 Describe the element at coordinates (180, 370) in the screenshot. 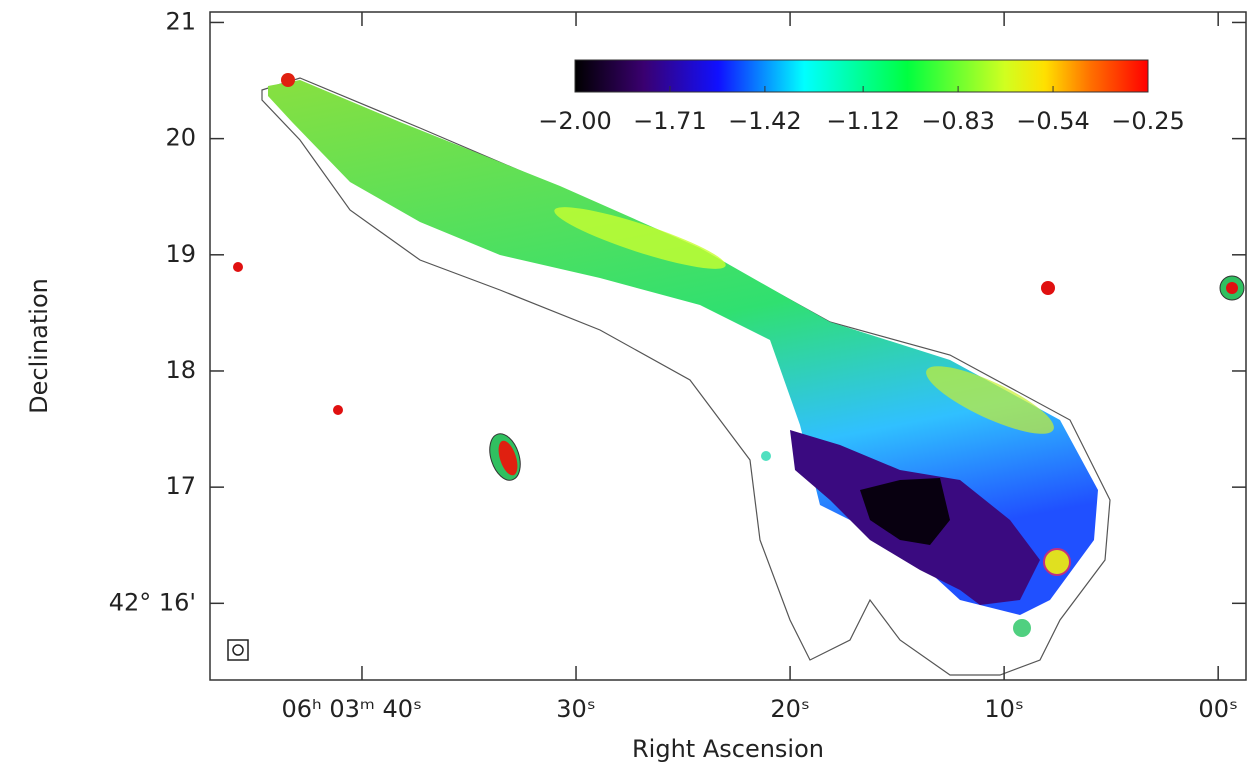

I see `y-tick-label: 18` at that location.